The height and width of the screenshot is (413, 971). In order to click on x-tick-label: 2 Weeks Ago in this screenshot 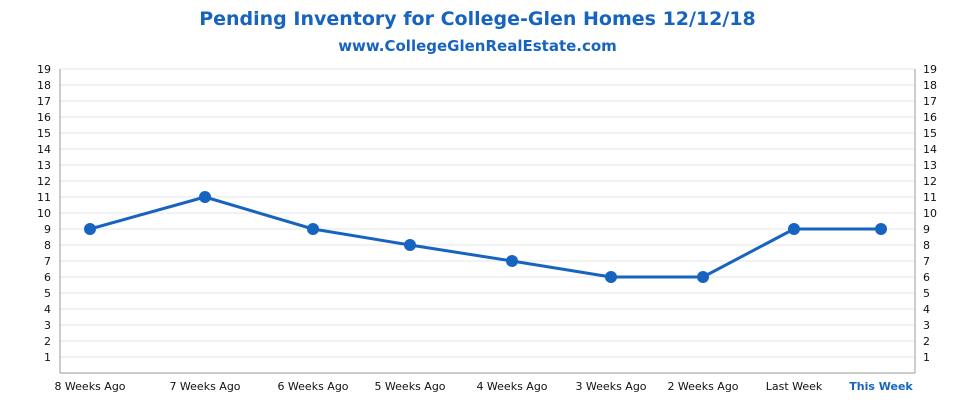, I will do `click(702, 386)`.